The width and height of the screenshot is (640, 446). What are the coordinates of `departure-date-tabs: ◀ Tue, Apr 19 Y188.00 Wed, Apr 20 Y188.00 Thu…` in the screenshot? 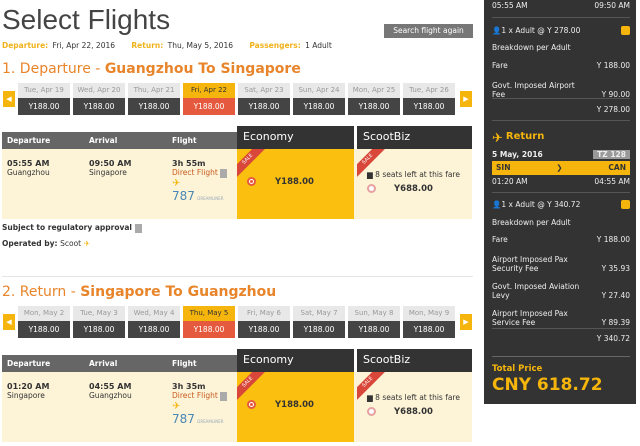 It's located at (238, 99).